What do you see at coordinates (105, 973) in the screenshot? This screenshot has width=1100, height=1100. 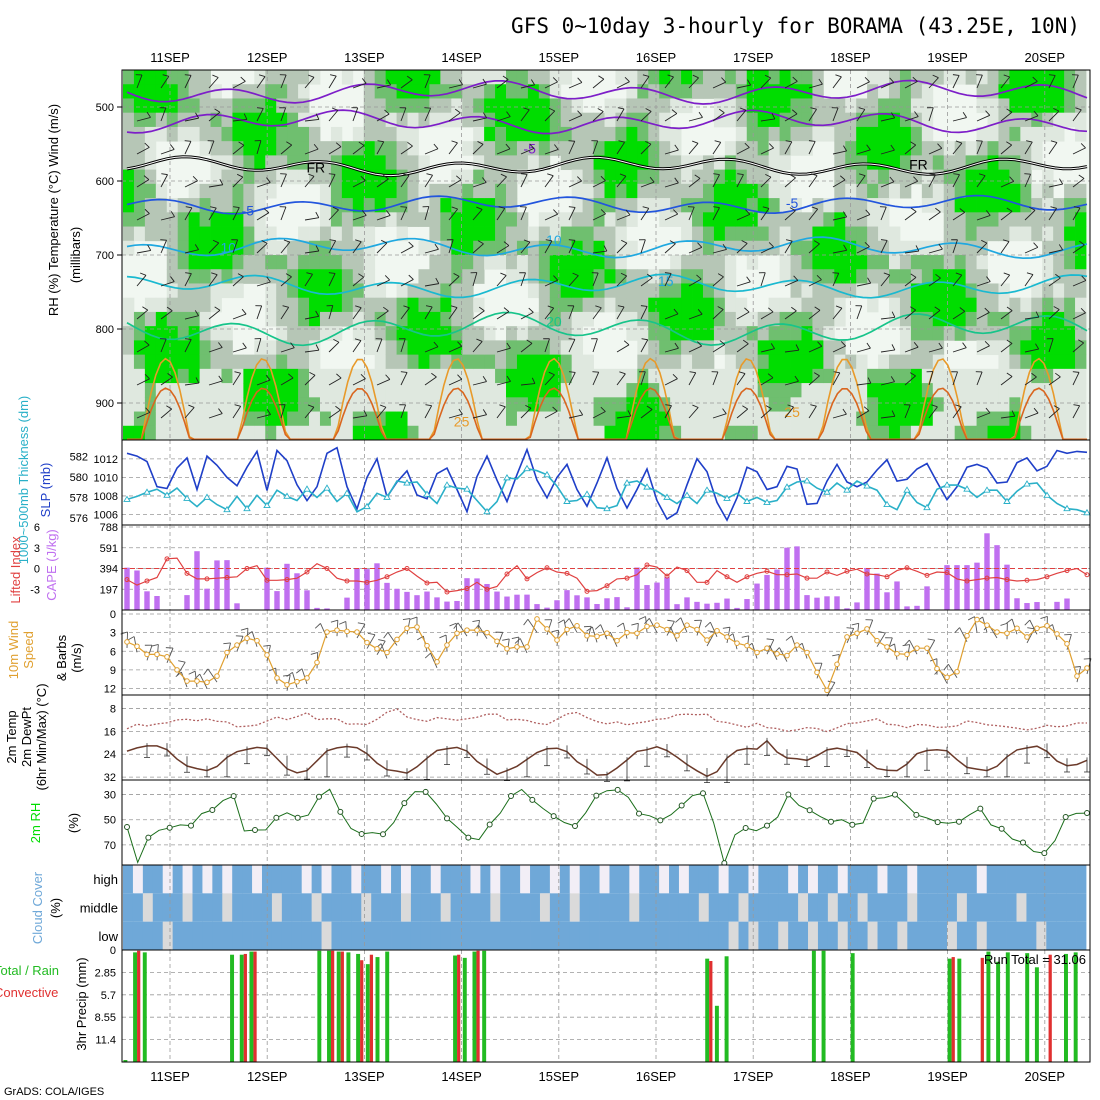 I see `precip-tick-2.85: 2.85` at bounding box center [105, 973].